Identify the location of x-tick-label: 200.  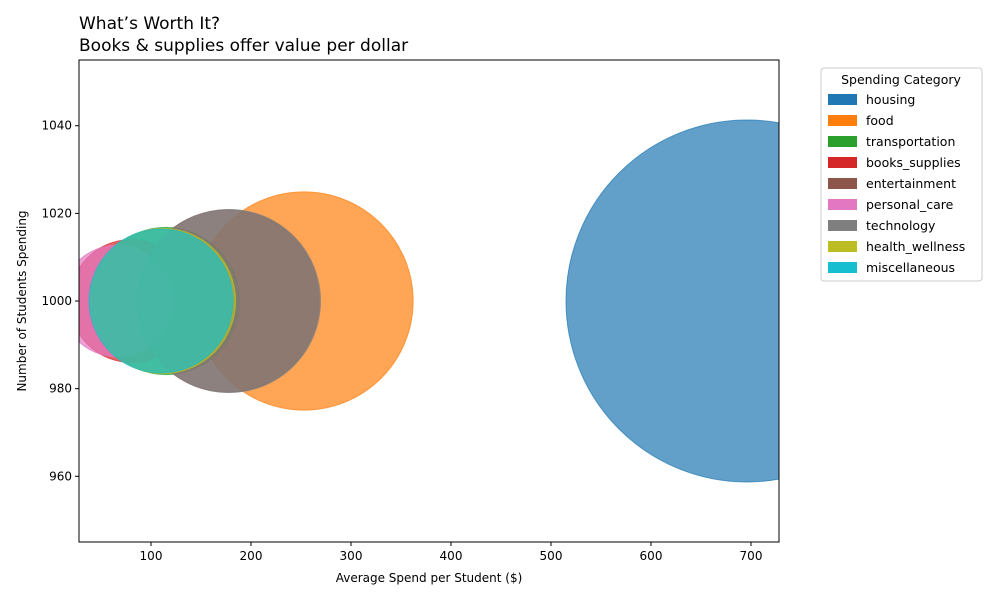
(251, 556).